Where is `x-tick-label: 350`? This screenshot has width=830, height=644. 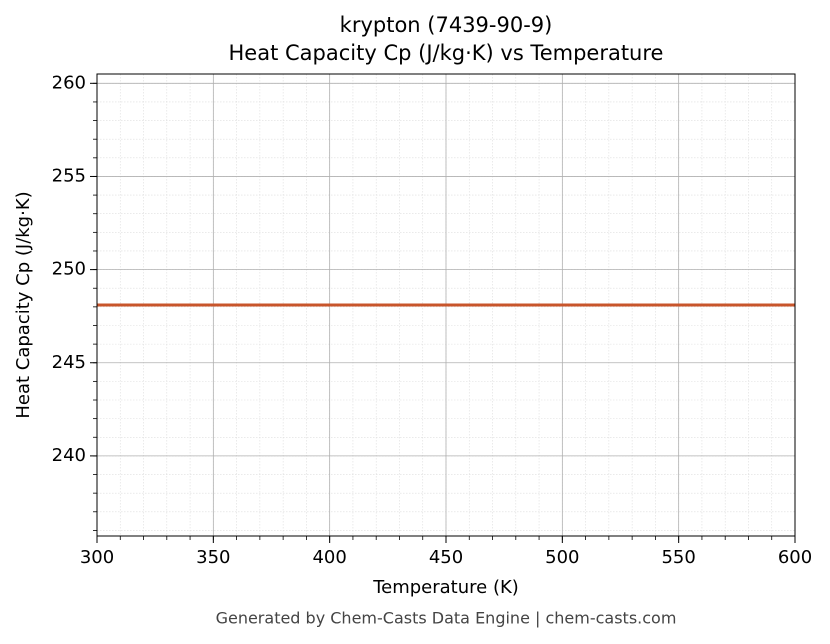
x-tick-label: 350 is located at coordinates (213, 557).